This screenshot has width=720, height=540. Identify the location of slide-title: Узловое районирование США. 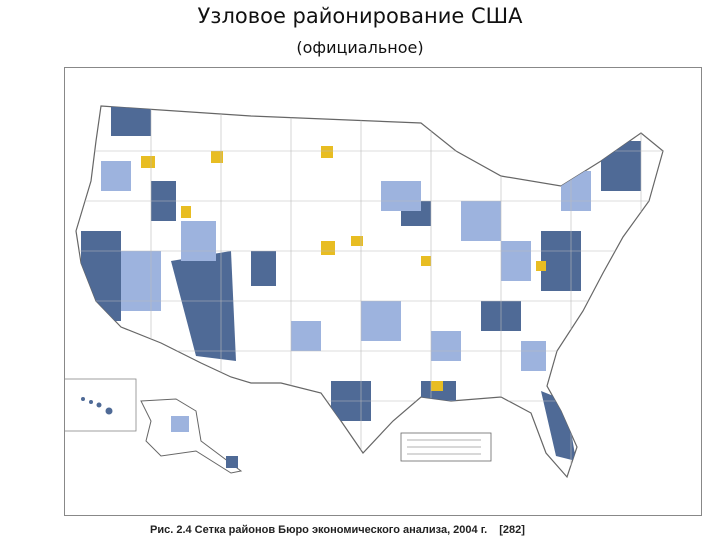
(360, 16).